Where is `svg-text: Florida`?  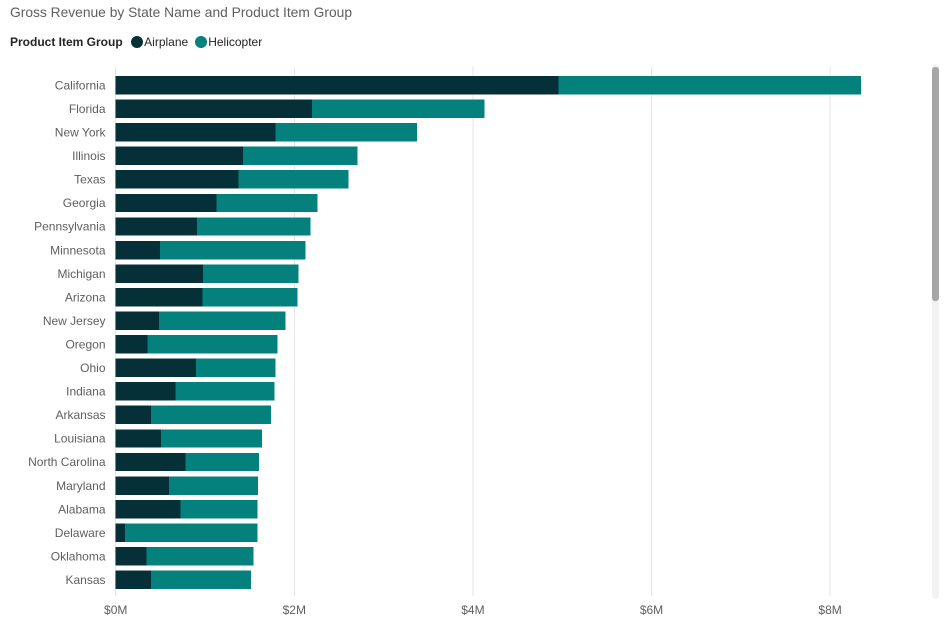
svg-text: Florida is located at coordinates (87, 109).